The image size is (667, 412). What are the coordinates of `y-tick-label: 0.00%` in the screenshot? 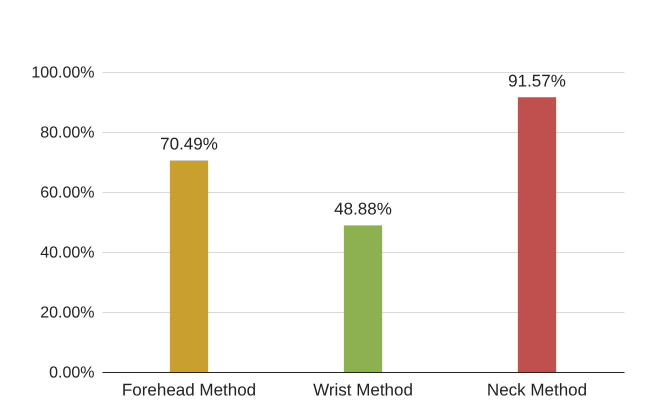 It's located at (71, 373).